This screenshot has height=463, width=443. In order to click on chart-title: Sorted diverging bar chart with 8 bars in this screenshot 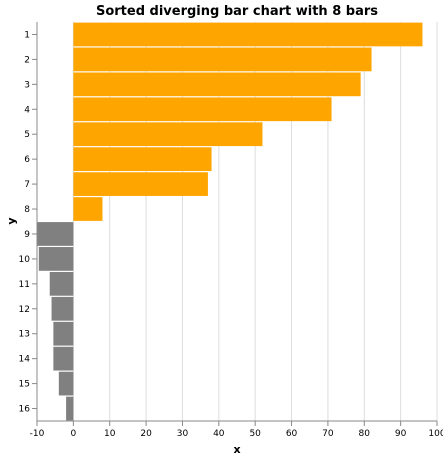, I will do `click(237, 11)`.